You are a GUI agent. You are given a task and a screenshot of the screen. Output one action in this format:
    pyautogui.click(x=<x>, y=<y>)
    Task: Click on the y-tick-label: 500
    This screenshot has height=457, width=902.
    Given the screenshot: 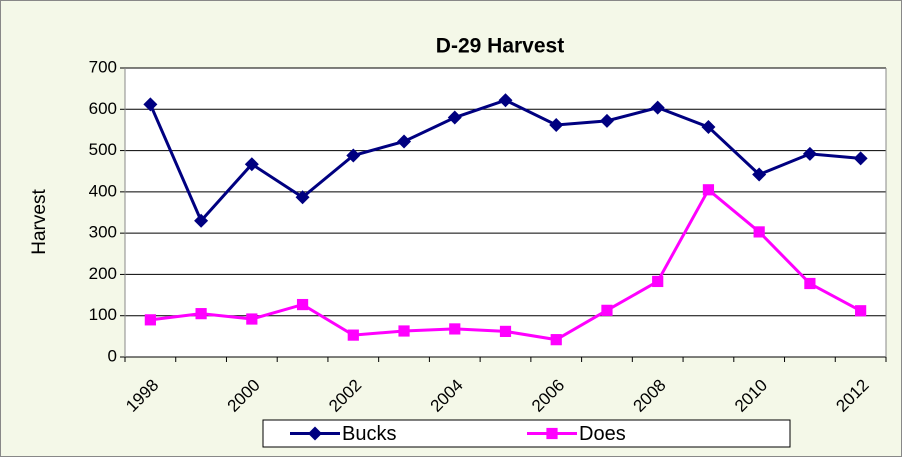 What is the action you would take?
    pyautogui.click(x=103, y=149)
    